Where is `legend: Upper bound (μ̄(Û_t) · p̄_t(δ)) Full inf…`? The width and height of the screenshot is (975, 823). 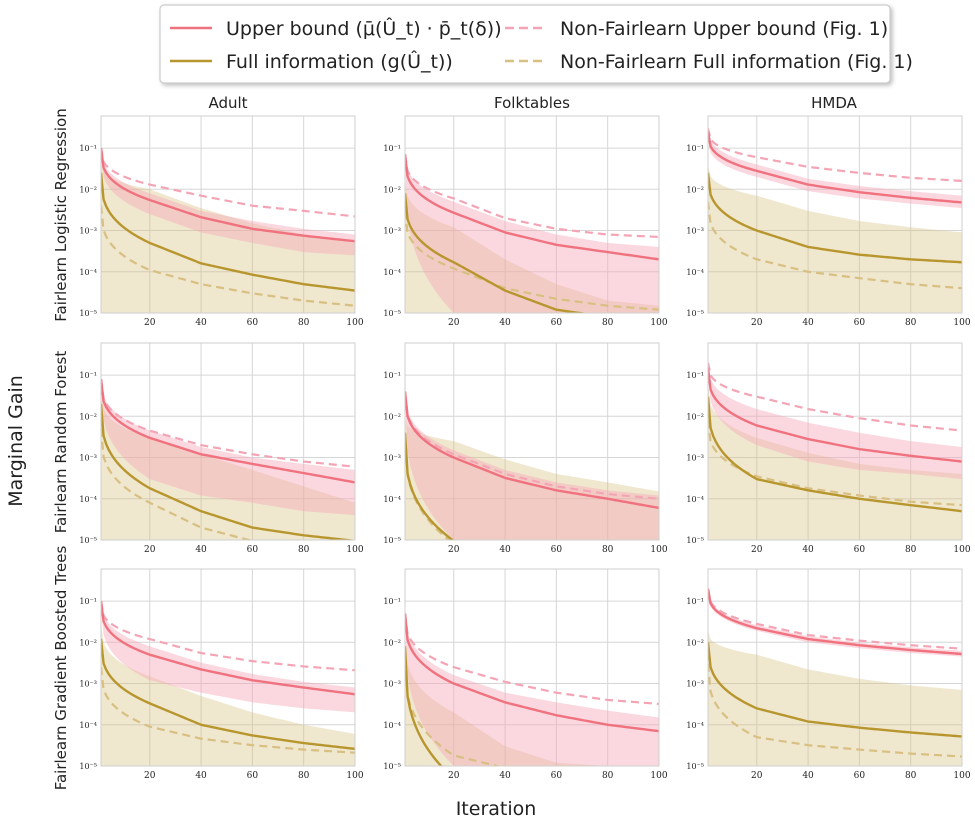
legend: Upper bound (μ̄(Û_t) · p̄_t(δ)) Full inf… is located at coordinates (536, 44).